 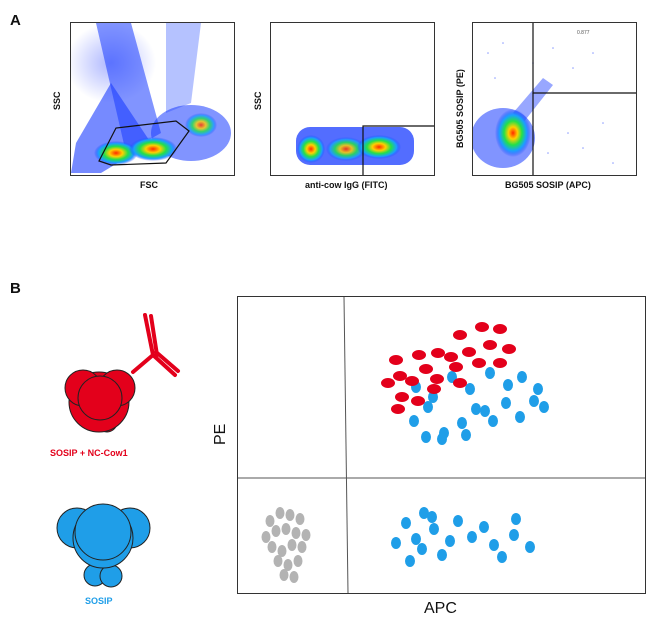 I want to click on flow-plot-fsc-ssc, so click(x=152, y=99).